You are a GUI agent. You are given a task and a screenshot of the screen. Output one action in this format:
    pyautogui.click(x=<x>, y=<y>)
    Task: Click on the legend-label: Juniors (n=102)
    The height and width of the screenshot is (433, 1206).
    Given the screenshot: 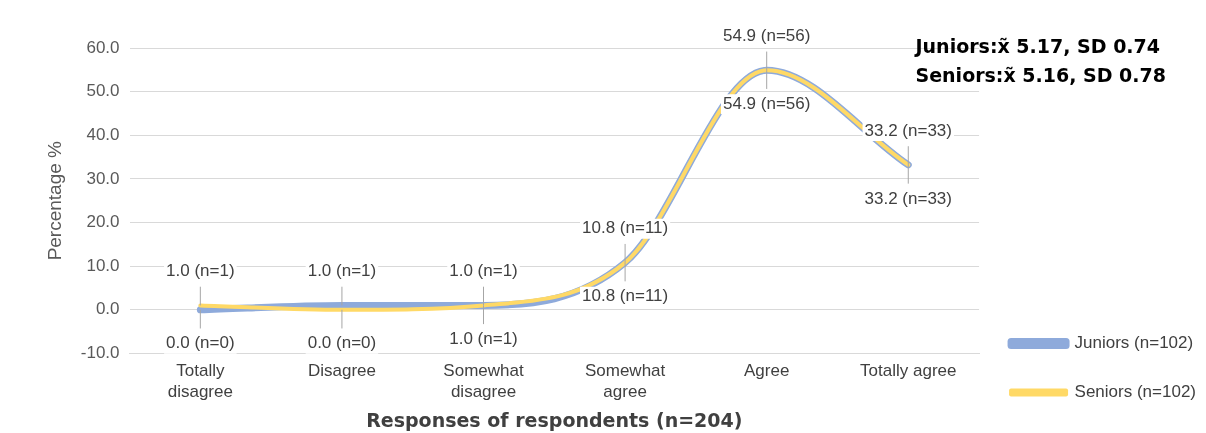 What is the action you would take?
    pyautogui.click(x=1134, y=343)
    